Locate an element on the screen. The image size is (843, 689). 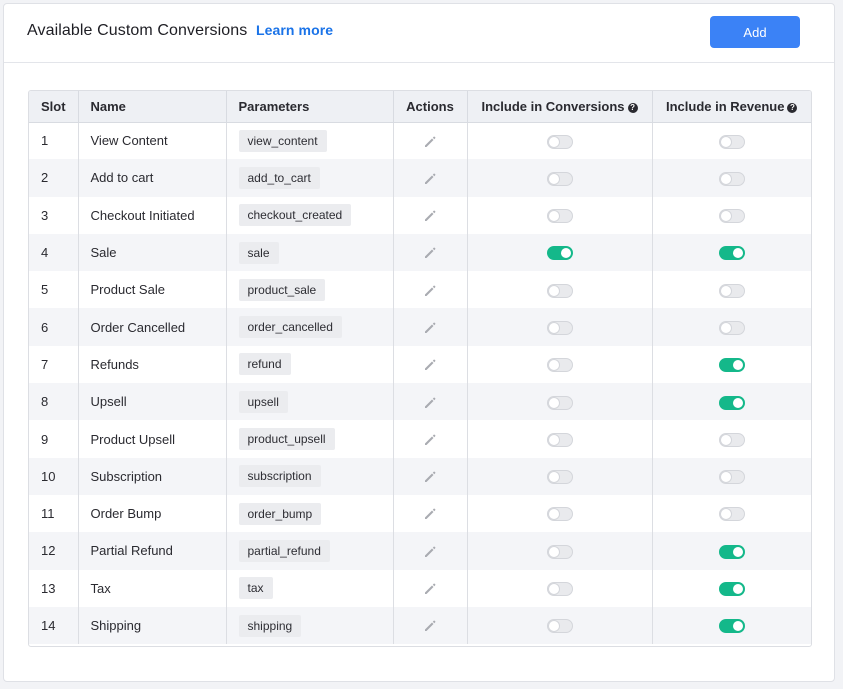
parameter-tag: shipping is located at coordinates (270, 625).